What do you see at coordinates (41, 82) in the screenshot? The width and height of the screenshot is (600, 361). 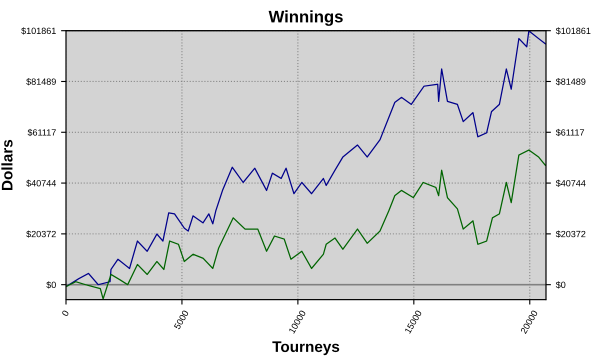 I see `y-tick-label: $81489` at bounding box center [41, 82].